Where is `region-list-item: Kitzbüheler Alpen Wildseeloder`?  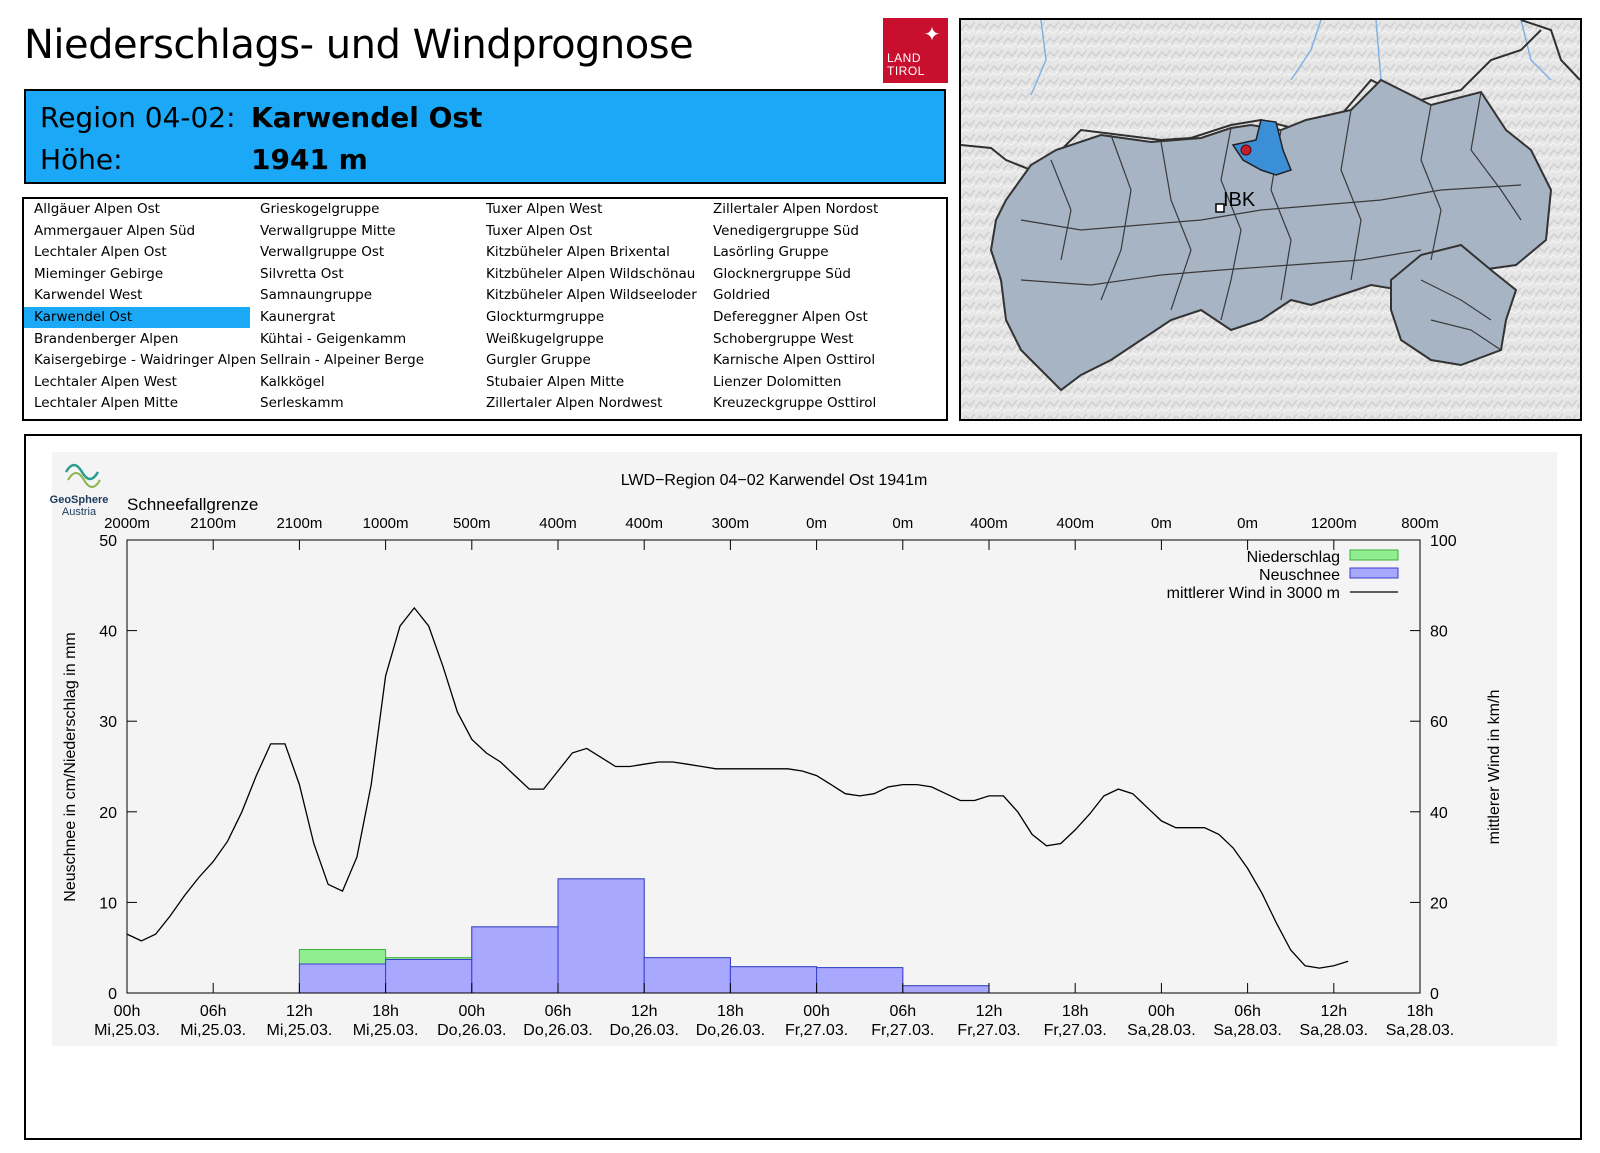
region-list-item: Kitzbüheler Alpen Wildseeloder is located at coordinates (591, 295).